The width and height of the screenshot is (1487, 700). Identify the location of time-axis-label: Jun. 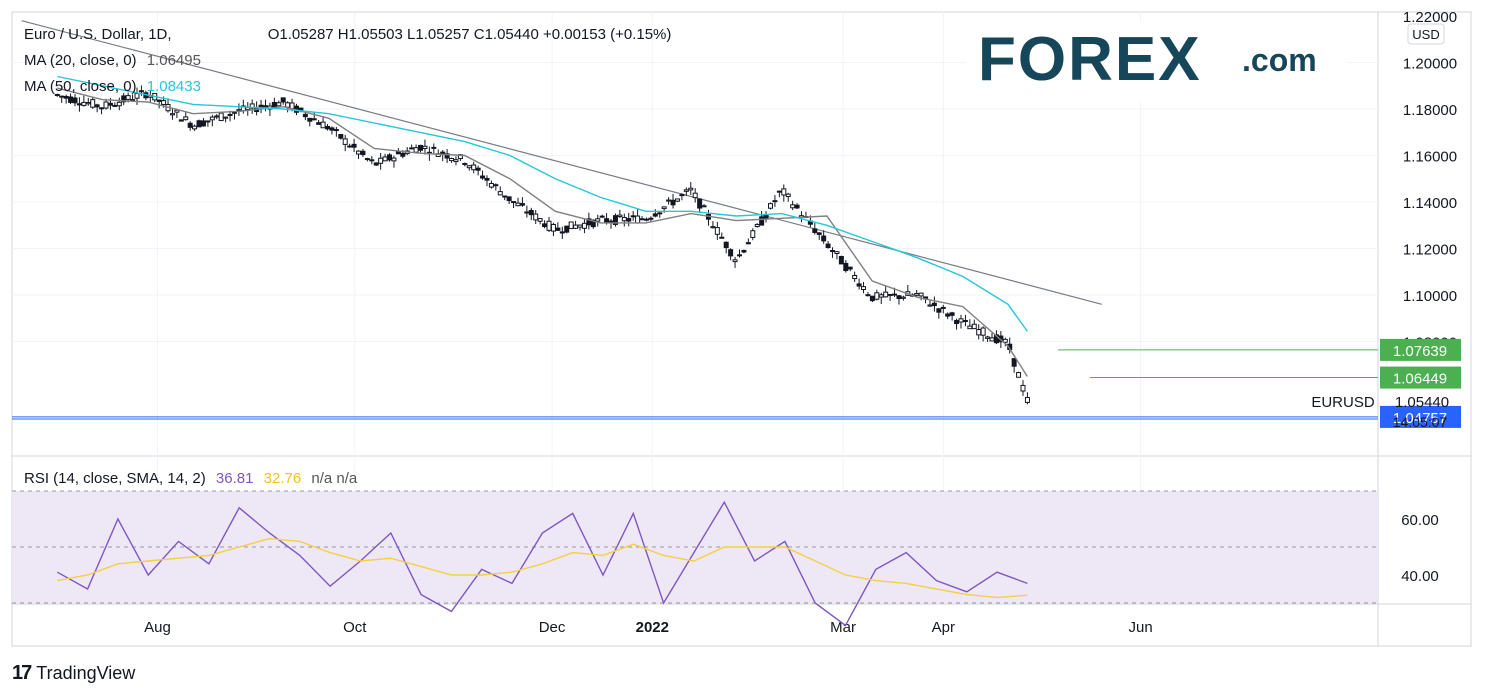
(1141, 627).